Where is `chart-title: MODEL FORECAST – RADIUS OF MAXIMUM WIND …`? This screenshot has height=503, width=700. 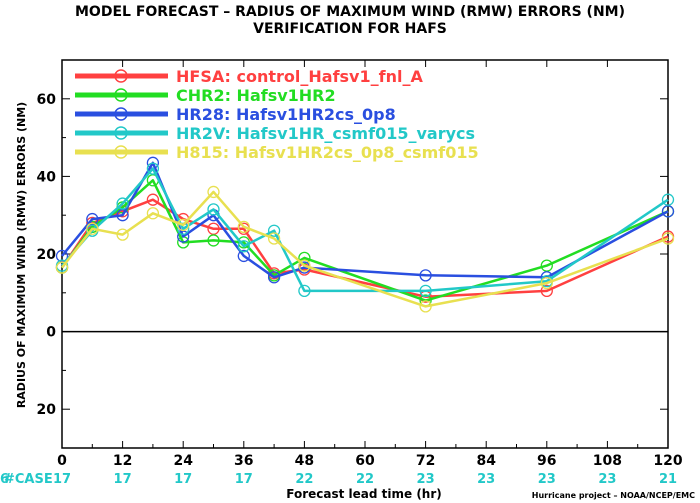
chart-title: MODEL FORECAST – RADIUS OF MAXIMUM WIND … is located at coordinates (350, 12).